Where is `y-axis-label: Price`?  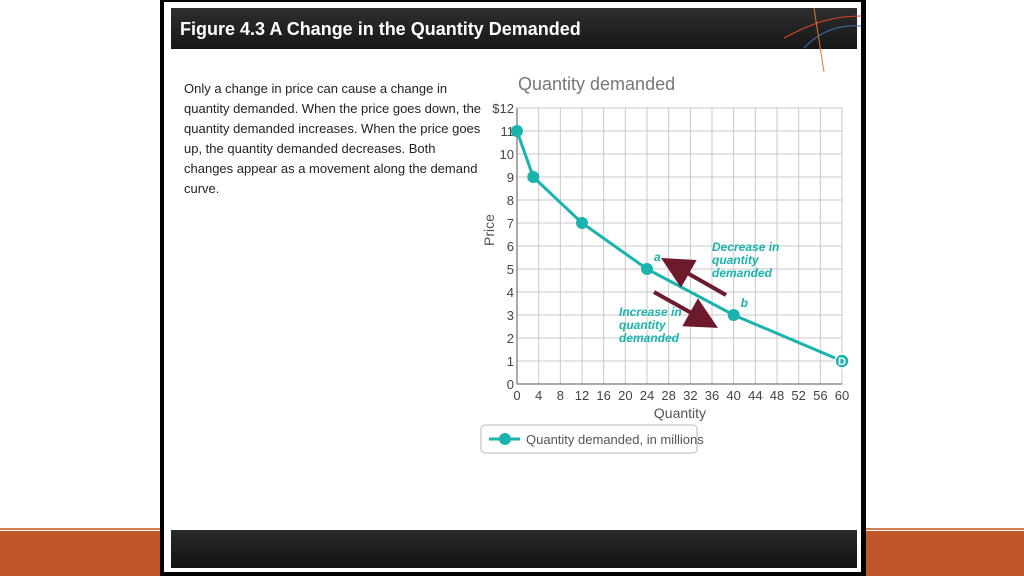
y-axis-label: Price is located at coordinates (489, 230).